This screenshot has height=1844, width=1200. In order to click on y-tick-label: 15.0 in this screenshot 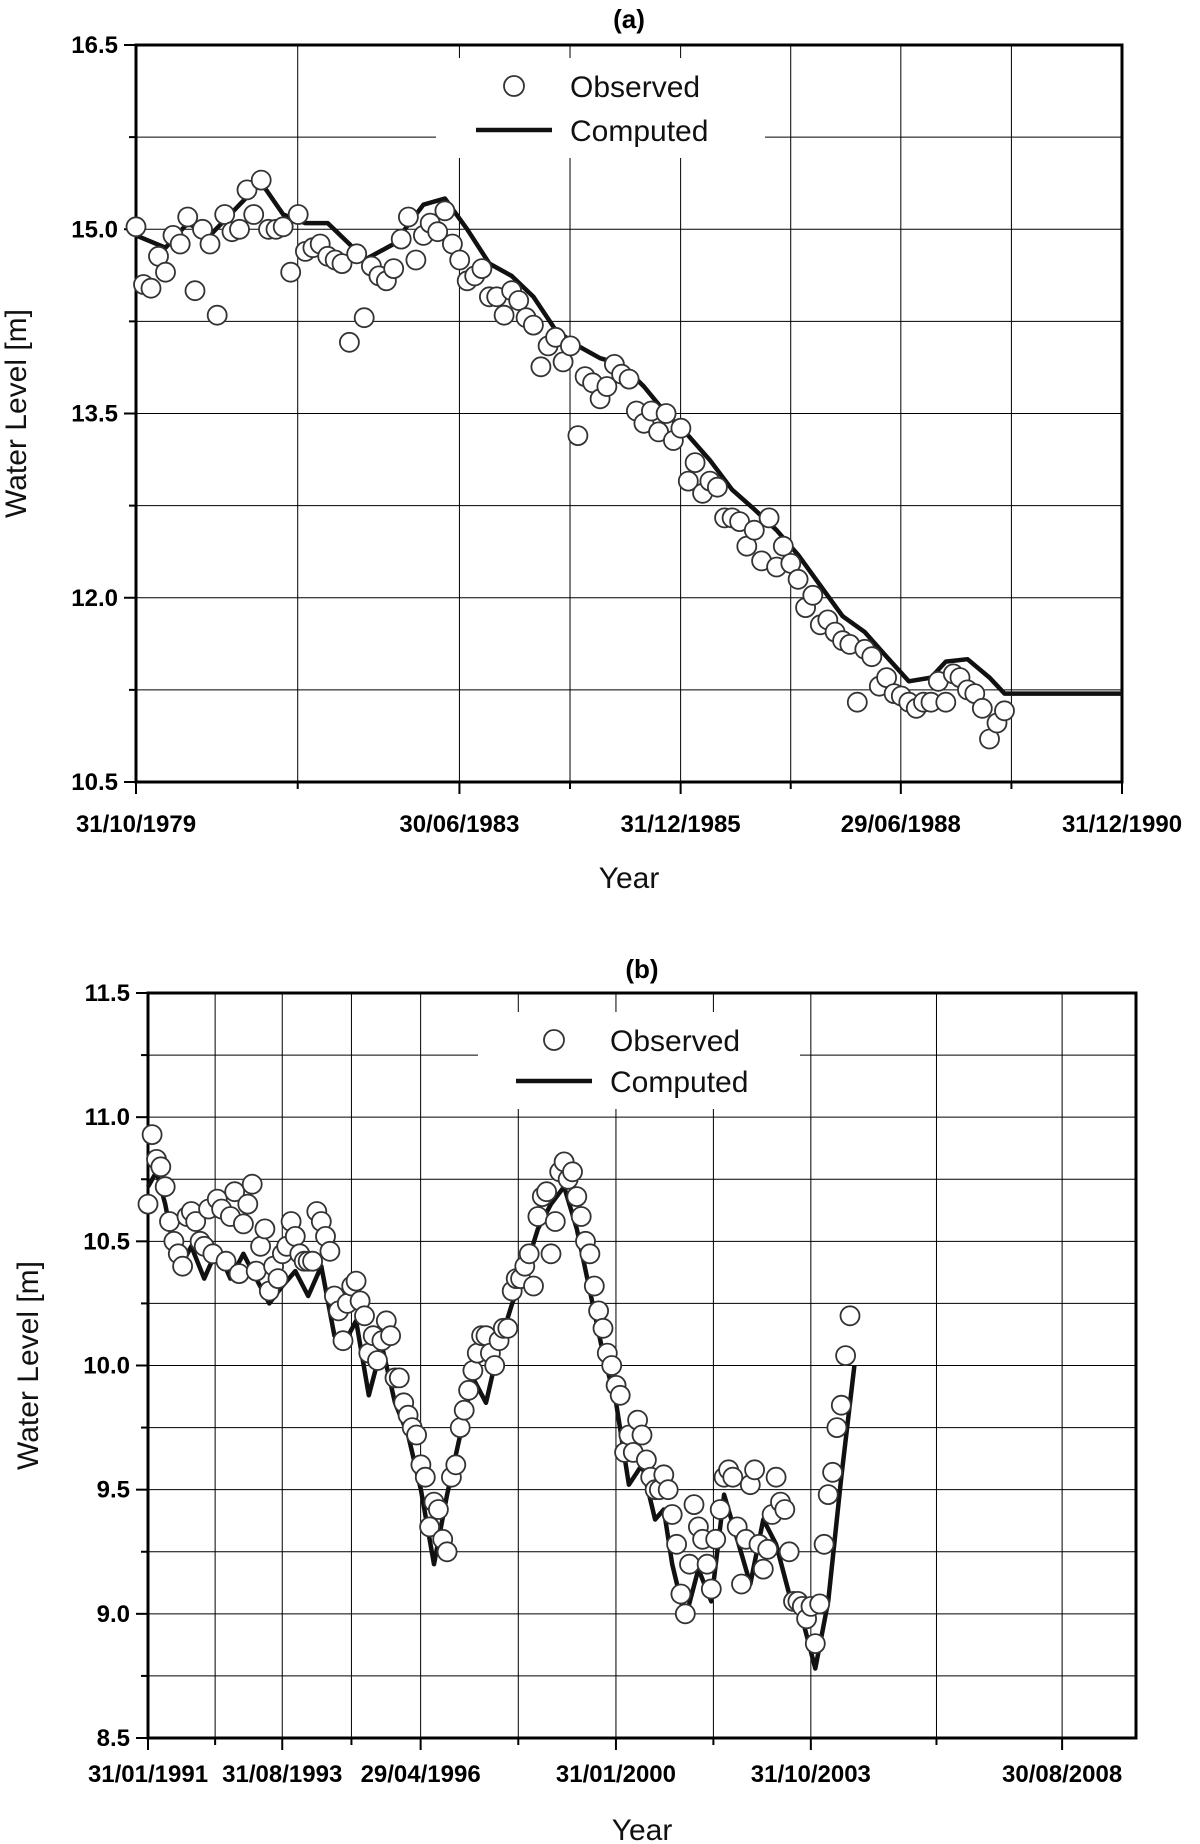, I will do `click(94, 229)`.